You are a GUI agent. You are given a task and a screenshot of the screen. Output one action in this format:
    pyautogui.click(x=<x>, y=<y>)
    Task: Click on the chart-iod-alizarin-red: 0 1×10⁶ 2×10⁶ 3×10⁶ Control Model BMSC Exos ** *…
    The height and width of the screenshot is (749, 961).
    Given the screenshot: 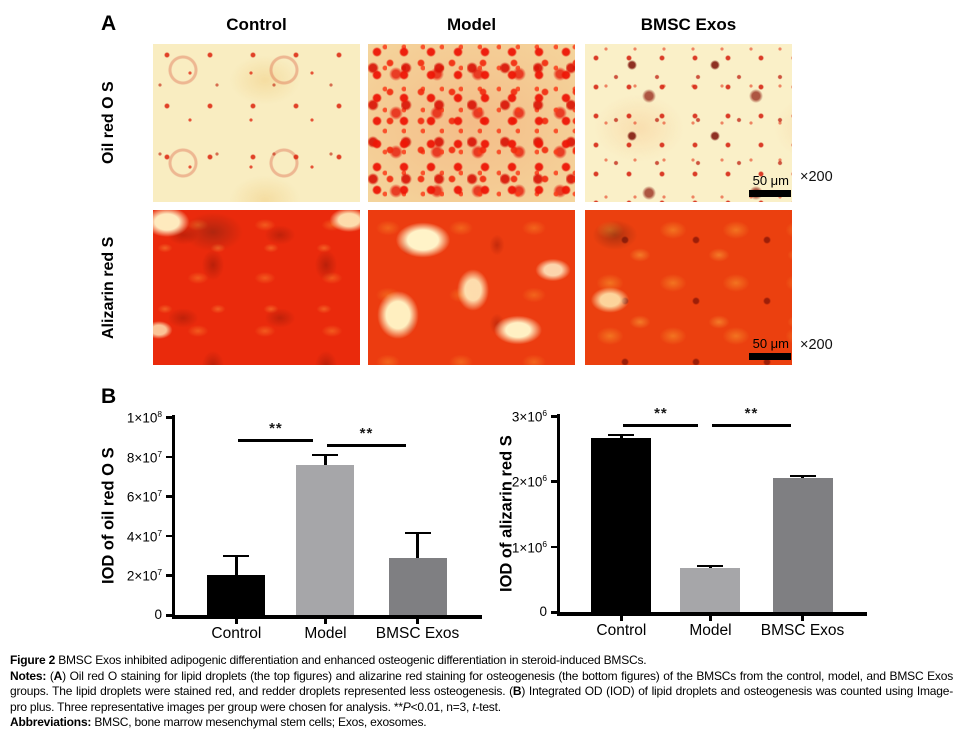 What is the action you would take?
    pyautogui.click(x=704, y=526)
    